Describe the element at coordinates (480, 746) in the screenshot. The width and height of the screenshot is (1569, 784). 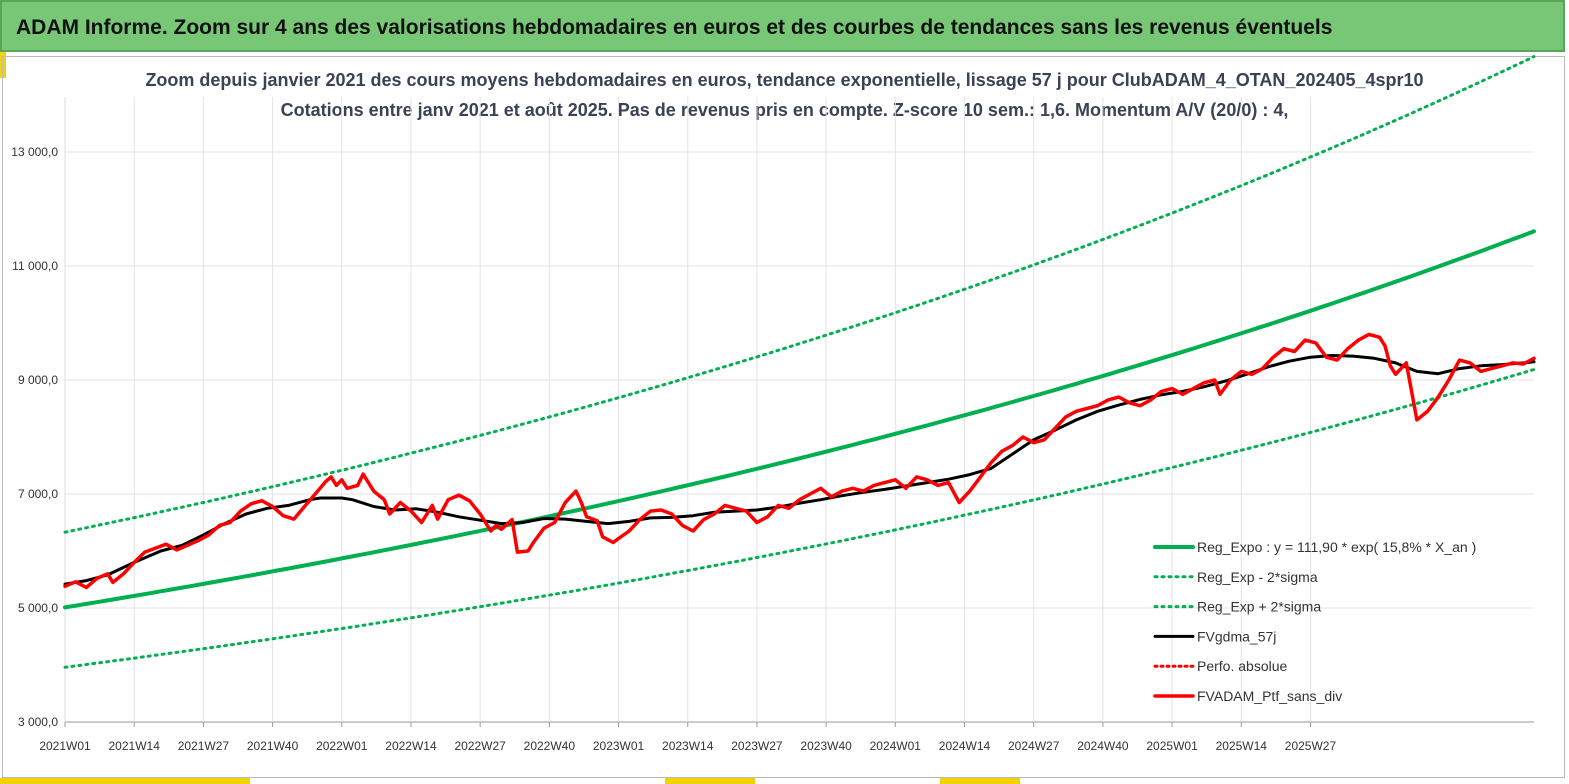
I see `x-tick-label: 2022W27` at that location.